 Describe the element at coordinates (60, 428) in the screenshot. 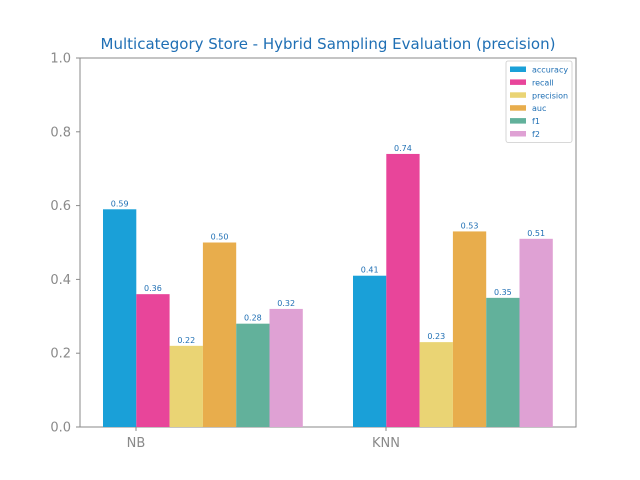

I see `y-tick-label: 0.0` at that location.